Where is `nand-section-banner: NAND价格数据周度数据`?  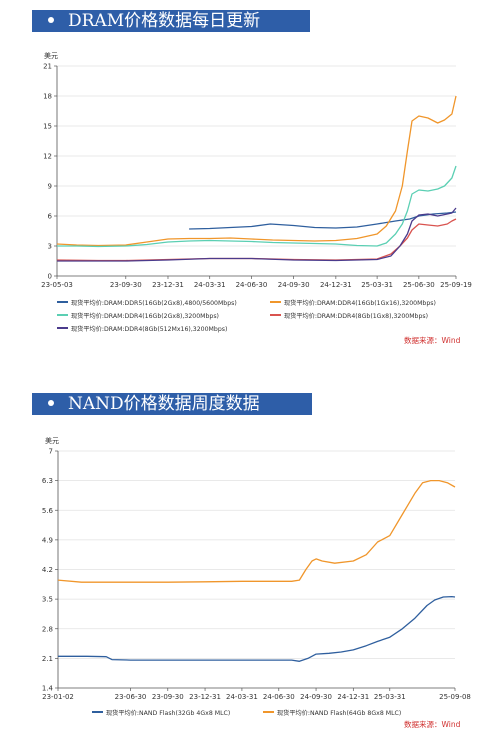 nand-section-banner: NAND价格数据周度数据 is located at coordinates (172, 404).